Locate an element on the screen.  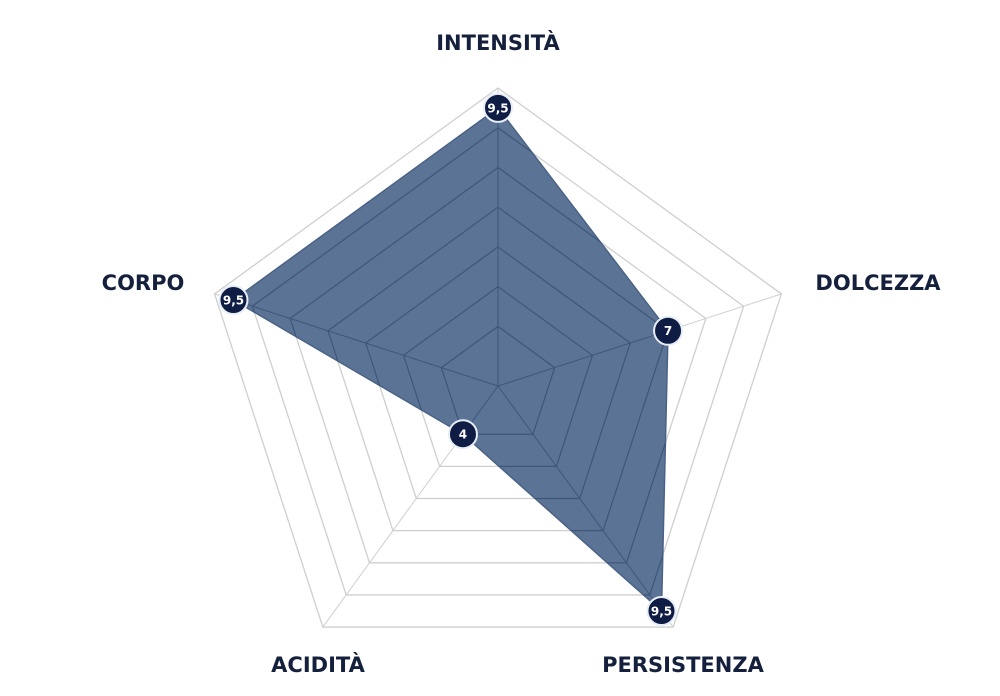
axis-label: PERSISTENZA is located at coordinates (683, 665).